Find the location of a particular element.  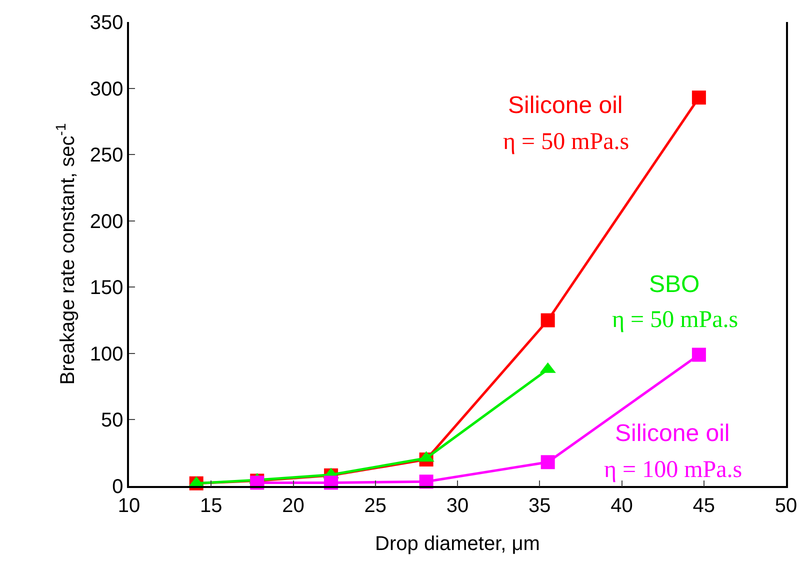

x-tick-label: 30 is located at coordinates (457, 505).